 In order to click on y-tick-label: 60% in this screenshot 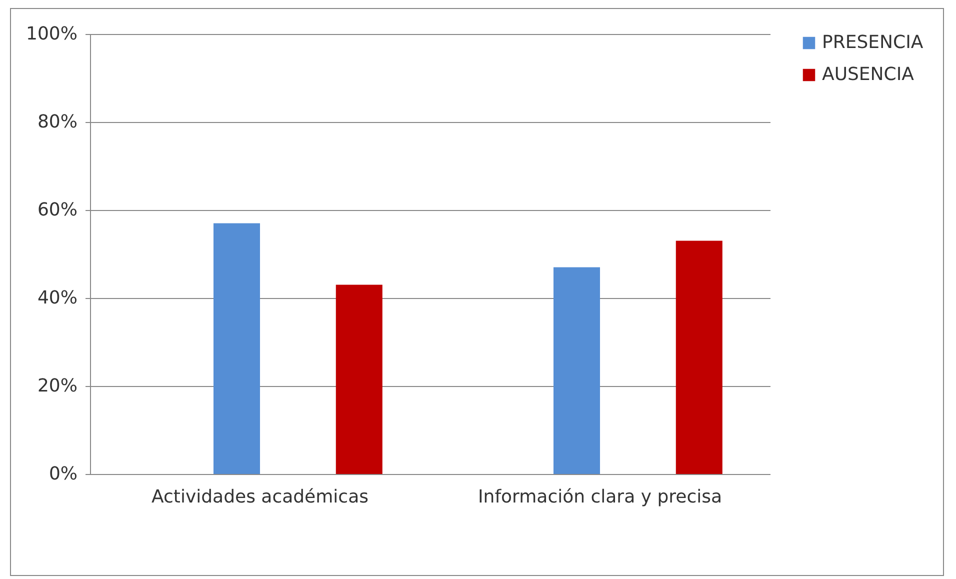, I will do `click(57, 210)`.